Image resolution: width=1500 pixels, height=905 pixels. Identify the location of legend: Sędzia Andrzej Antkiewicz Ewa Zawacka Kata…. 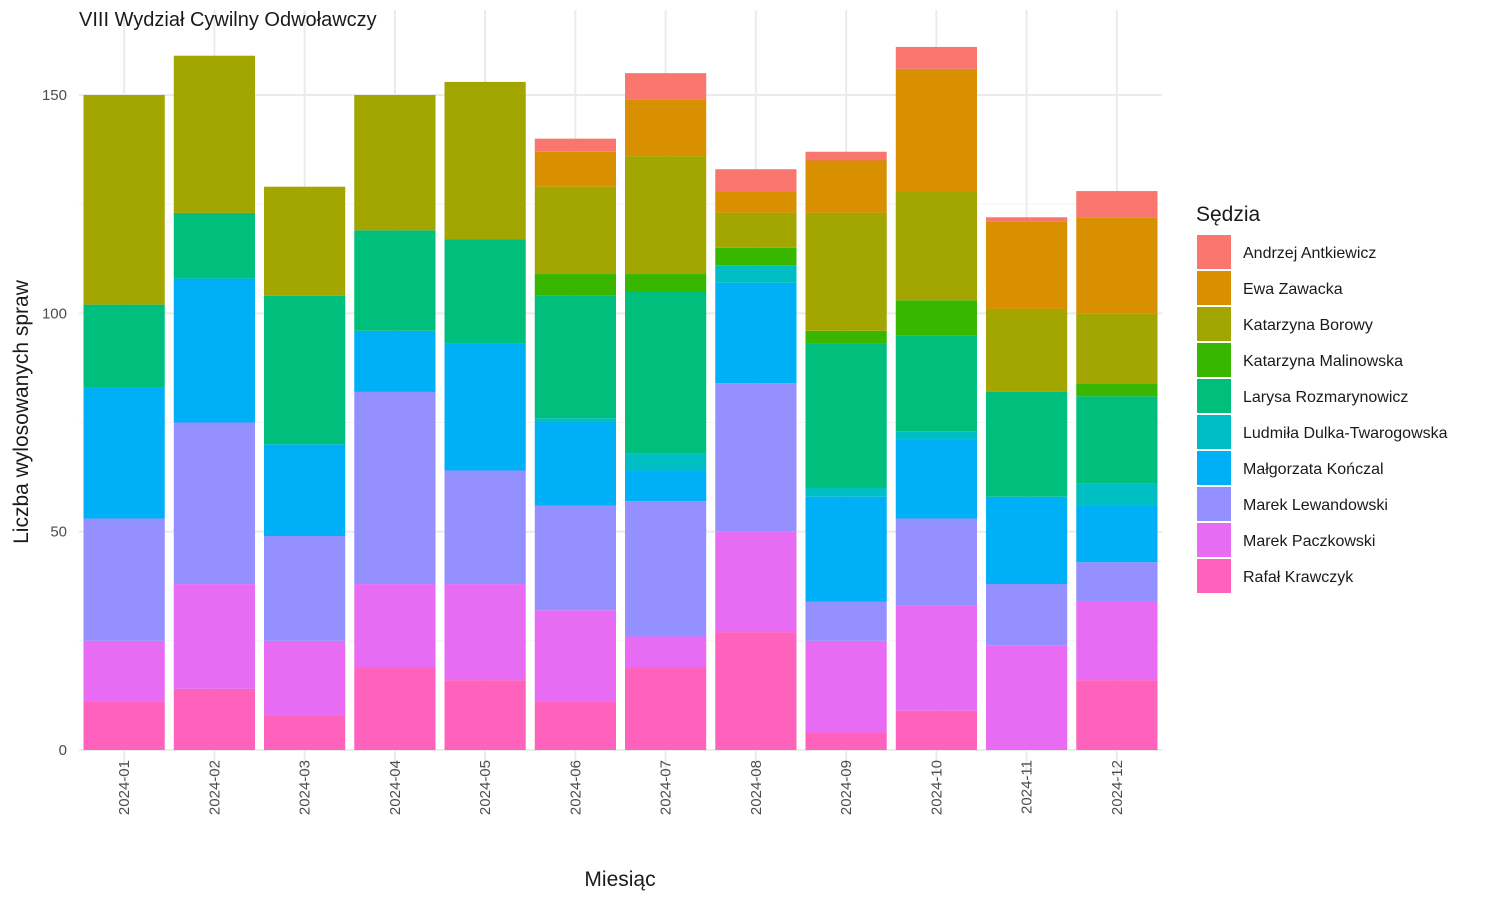
(1322, 398).